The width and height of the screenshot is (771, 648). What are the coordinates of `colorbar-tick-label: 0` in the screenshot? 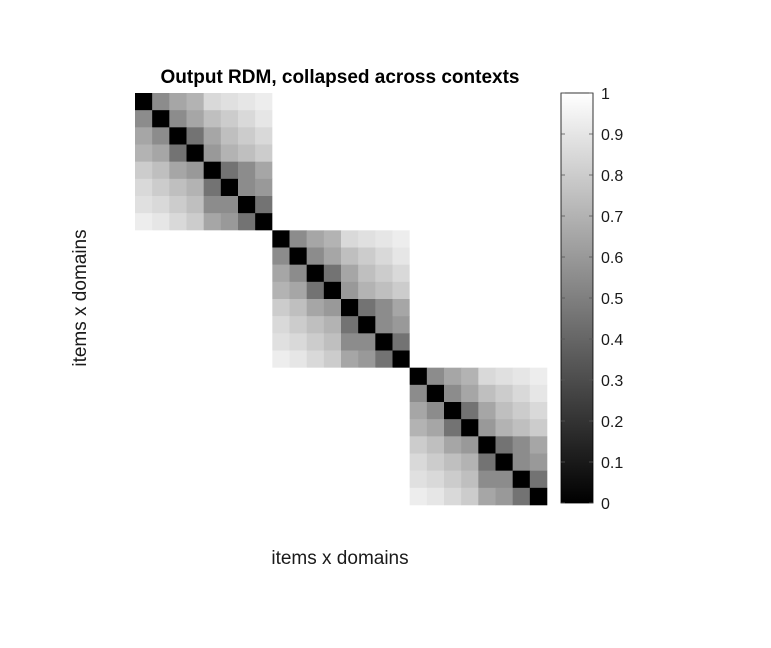 It's located at (605, 504).